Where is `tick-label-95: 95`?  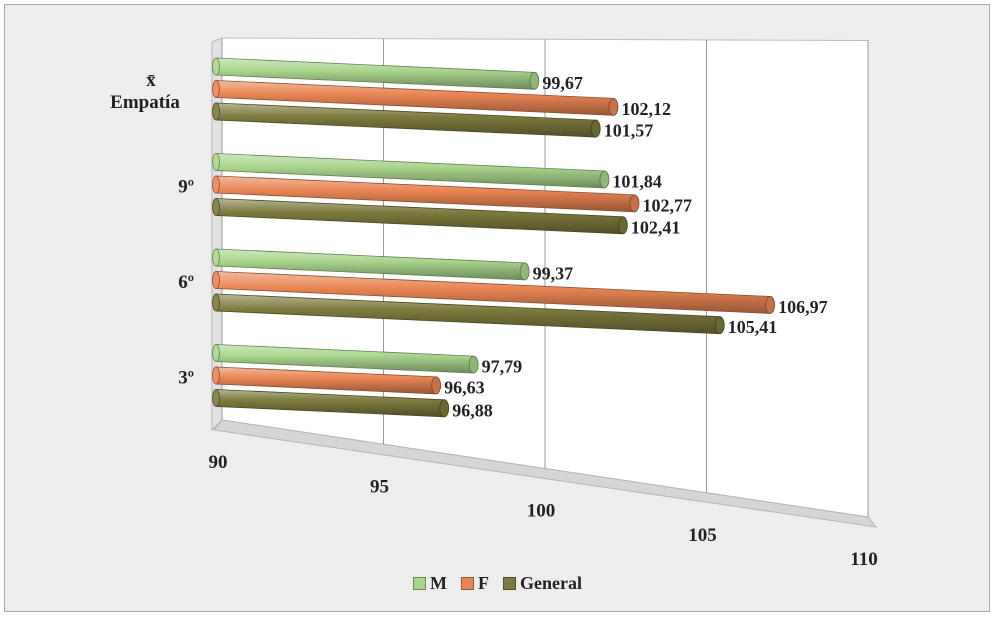
tick-label-95: 95 is located at coordinates (379, 486).